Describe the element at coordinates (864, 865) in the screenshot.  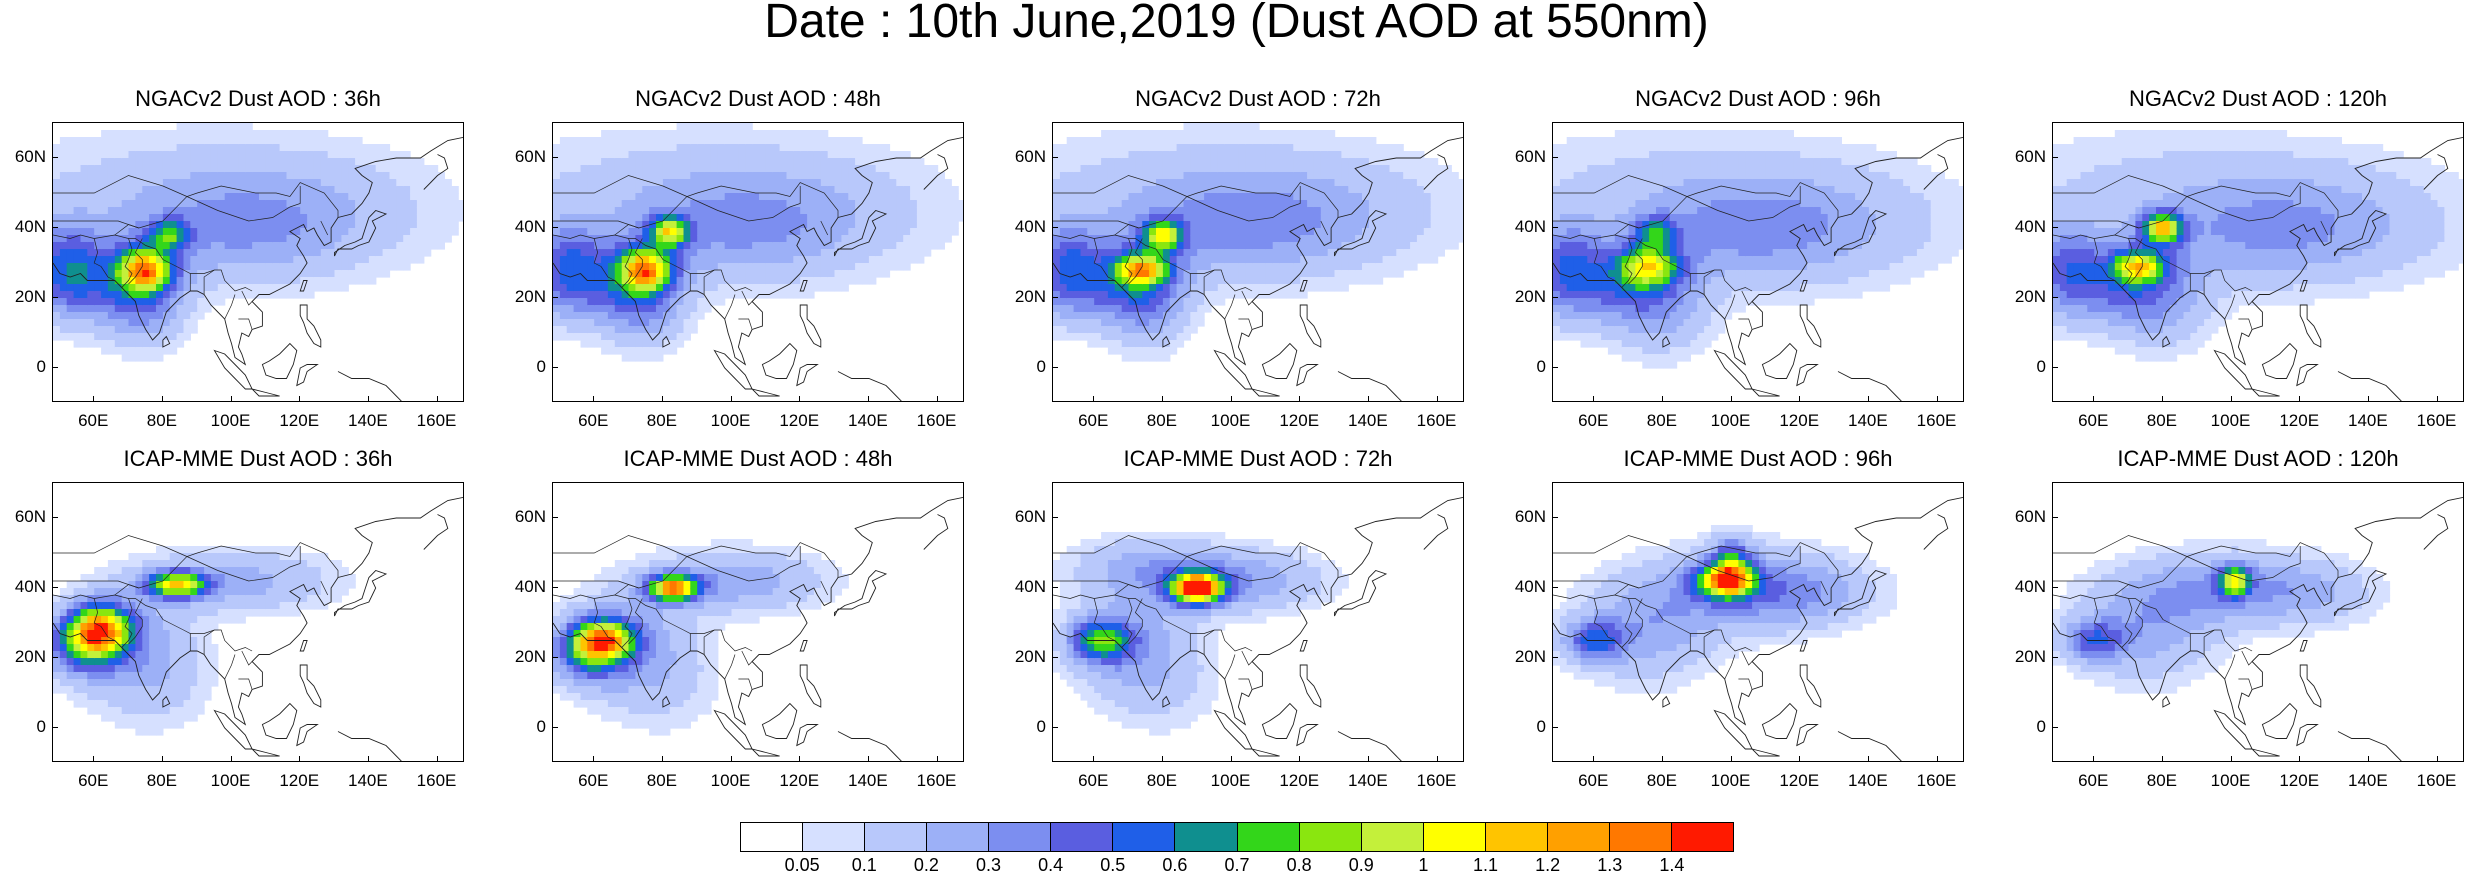
I see `colorbar-label: 0.1` at that location.